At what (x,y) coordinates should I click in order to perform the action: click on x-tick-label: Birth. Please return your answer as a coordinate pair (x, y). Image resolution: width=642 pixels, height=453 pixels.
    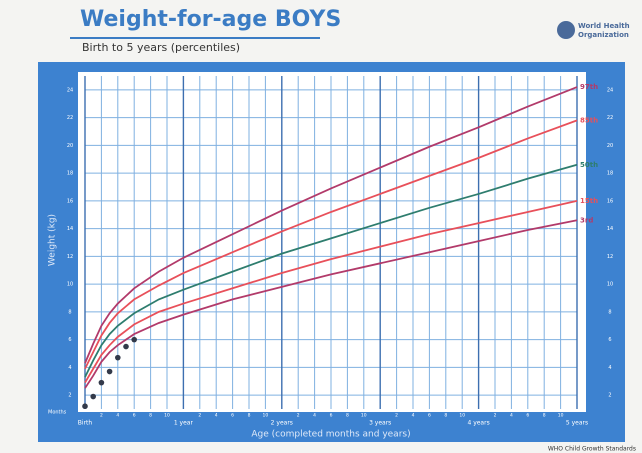
    Looking at the image, I should click on (85, 423).